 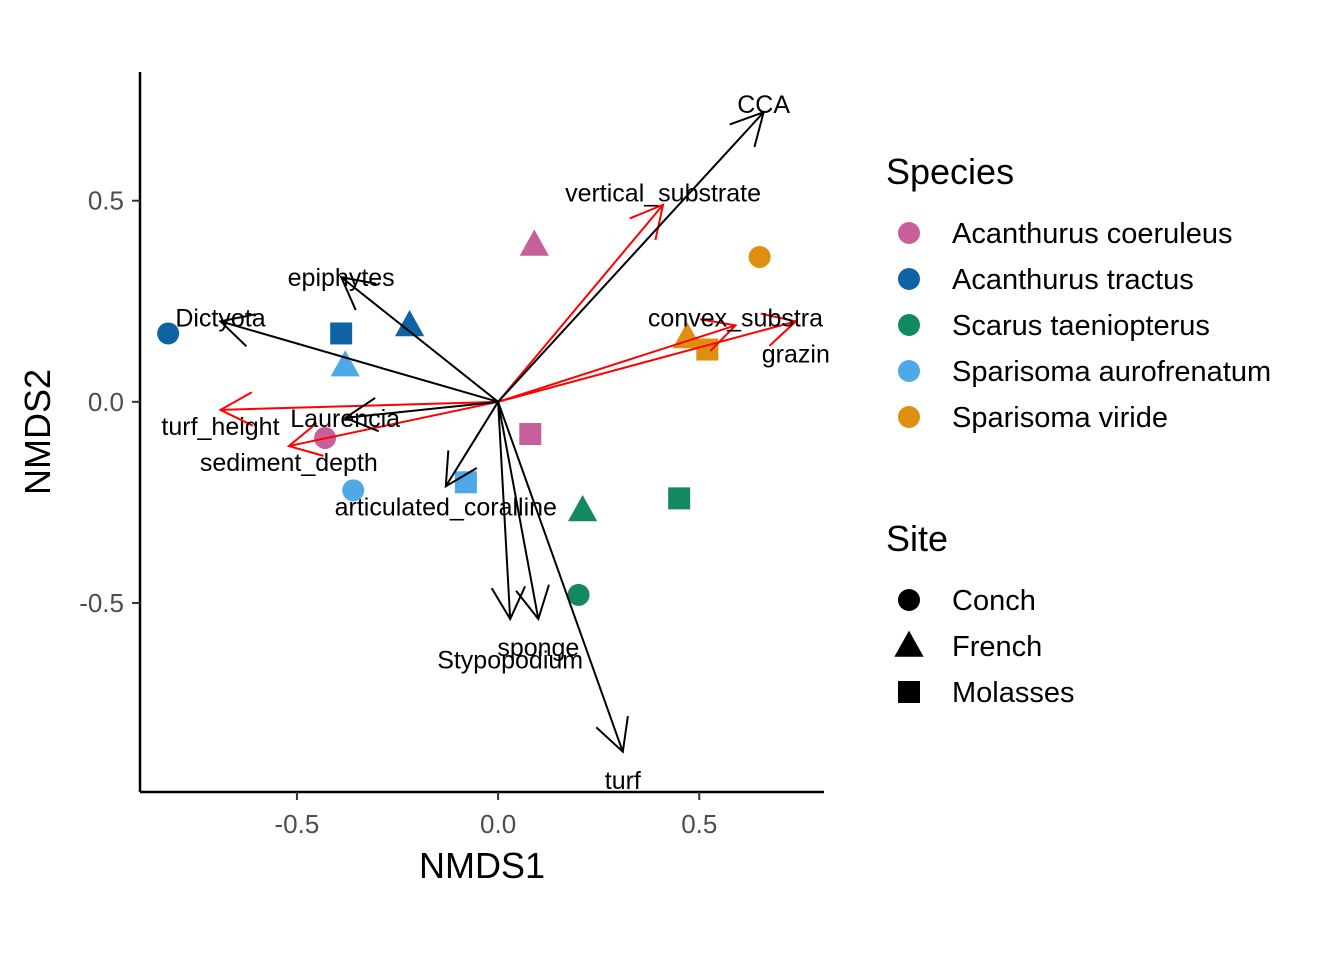 What do you see at coordinates (950, 171) in the screenshot?
I see `species-legend-title: Species` at bounding box center [950, 171].